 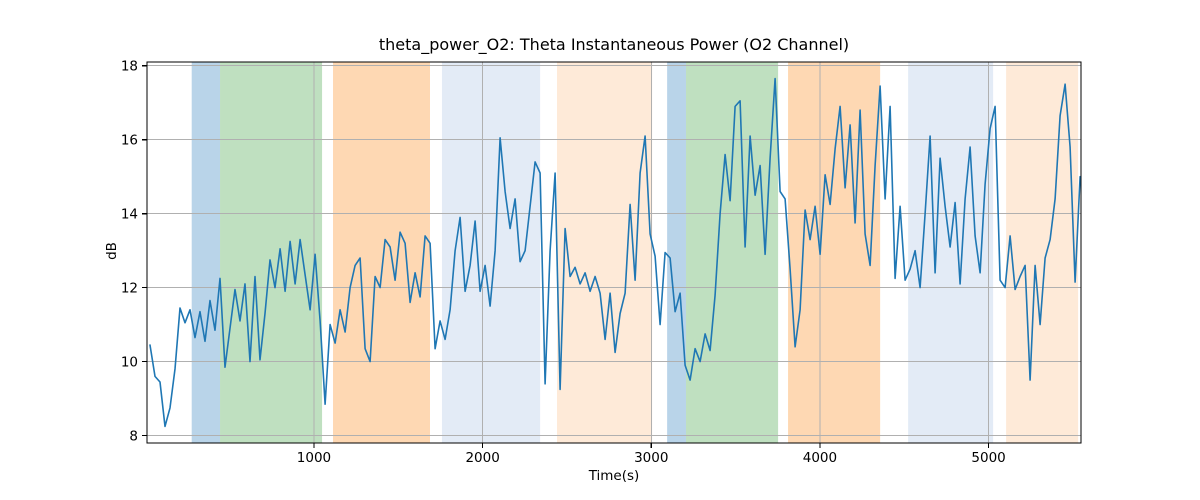 I want to click on y-tick-label: 12, so click(x=129, y=288).